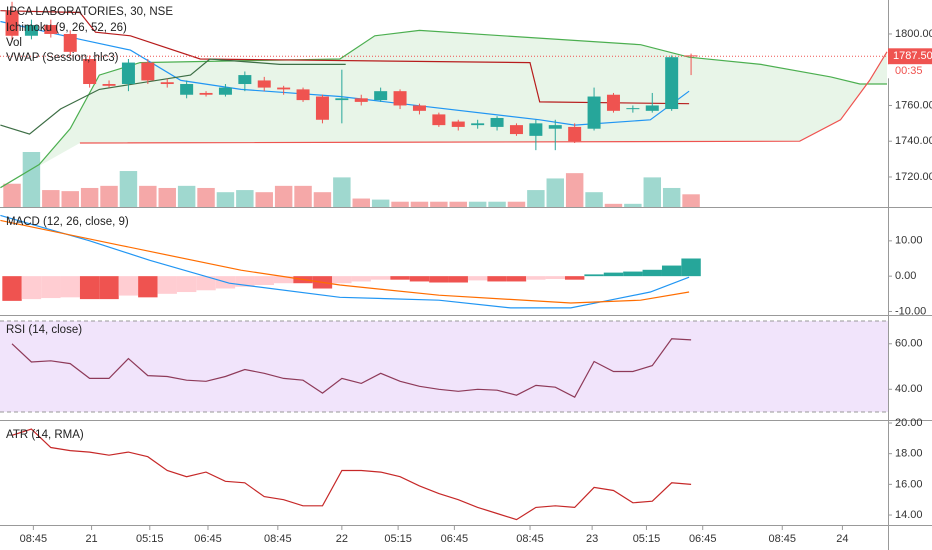 This screenshot has height=550, width=932. What do you see at coordinates (91, 539) in the screenshot?
I see `x-tick-label: 21` at bounding box center [91, 539].